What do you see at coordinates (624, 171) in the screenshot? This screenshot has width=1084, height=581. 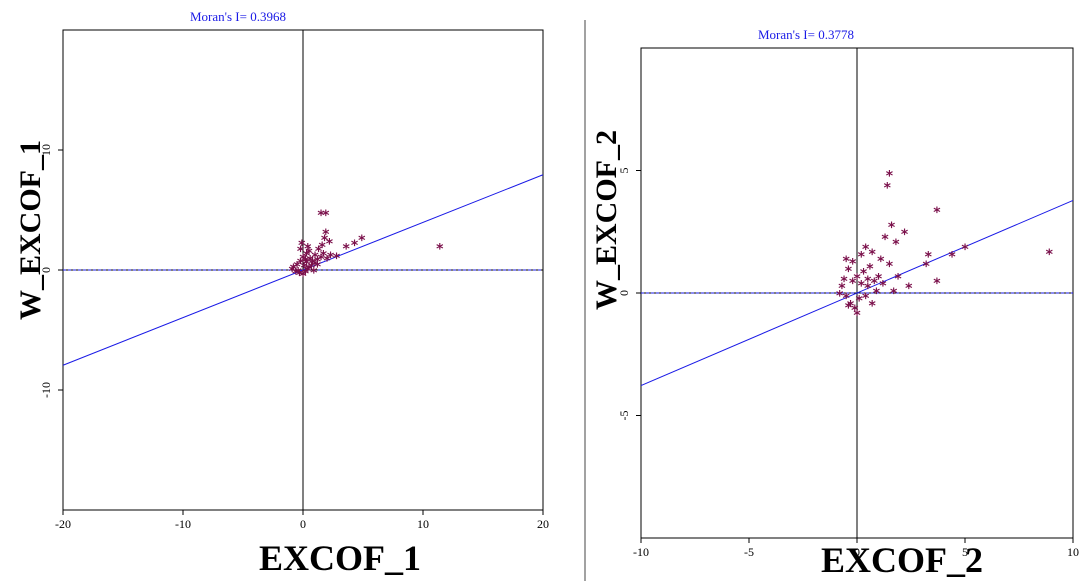 I see `y-tick-label: 5` at bounding box center [624, 171].